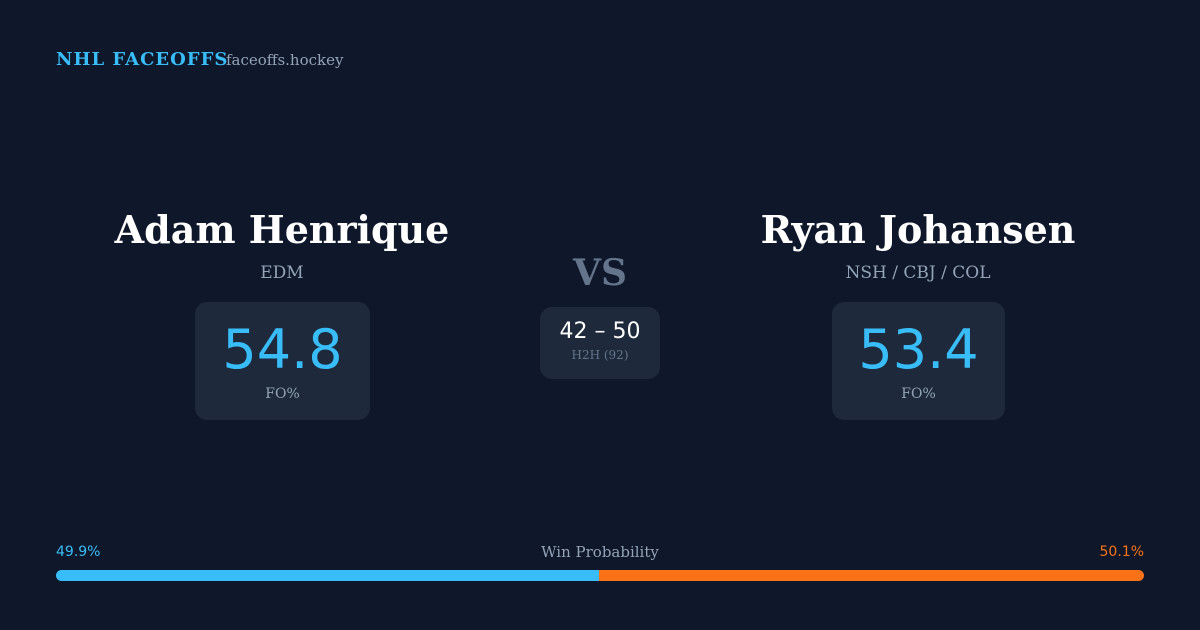 This screenshot has height=630, width=1200. What do you see at coordinates (327, 575) in the screenshot?
I see `left-bar` at bounding box center [327, 575].